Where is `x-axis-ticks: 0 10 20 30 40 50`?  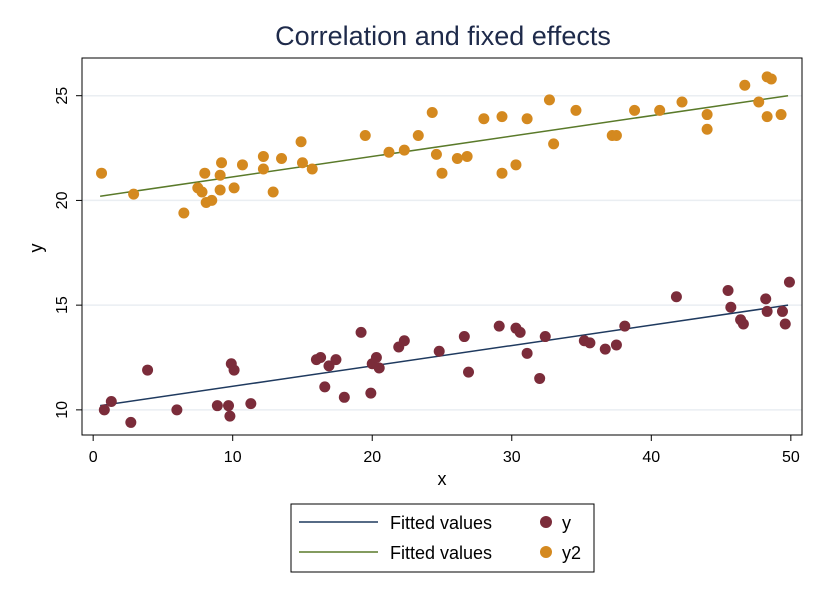 x-axis-ticks: 0 10 20 30 40 50 is located at coordinates (444, 450).